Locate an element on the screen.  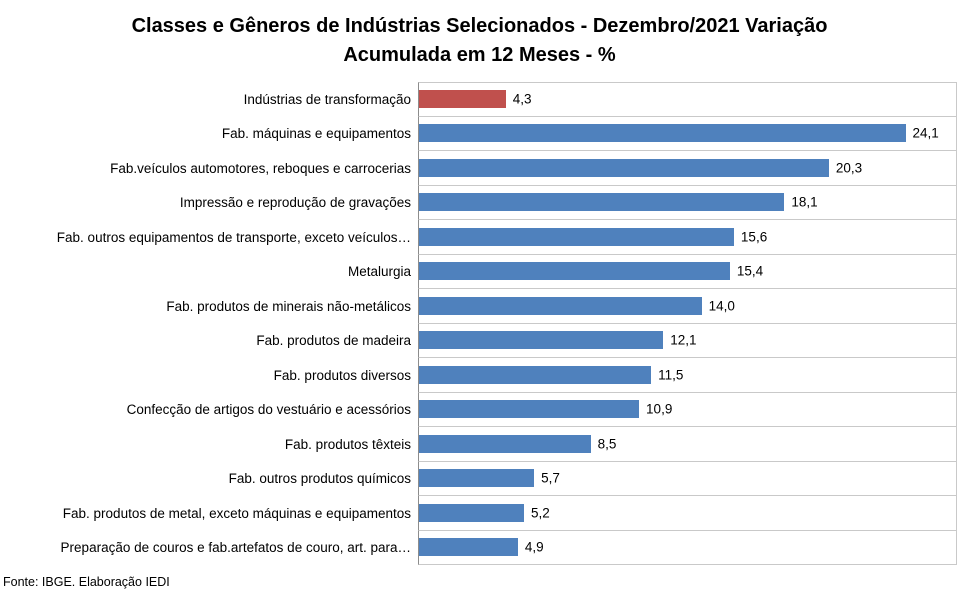
value-label: 8,5 is located at coordinates (607, 444).